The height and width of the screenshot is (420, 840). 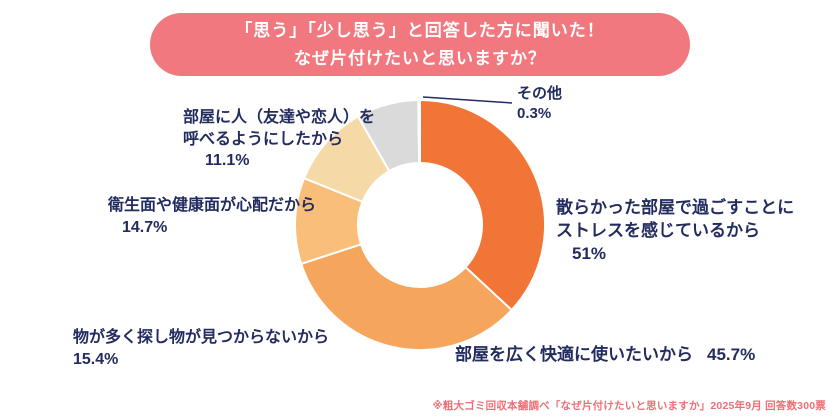 What do you see at coordinates (540, 93) in the screenshot?
I see `label-other-text: その他` at bounding box center [540, 93].